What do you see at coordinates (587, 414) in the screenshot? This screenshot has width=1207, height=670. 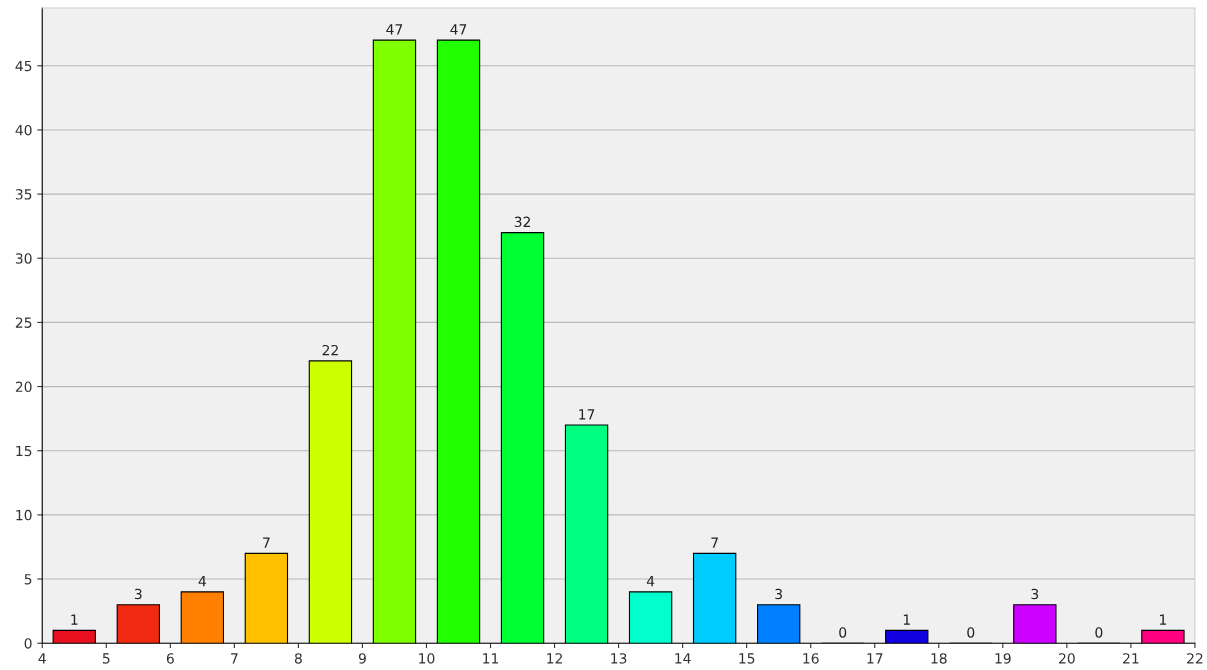 I see `data-label: 17` at bounding box center [587, 414].